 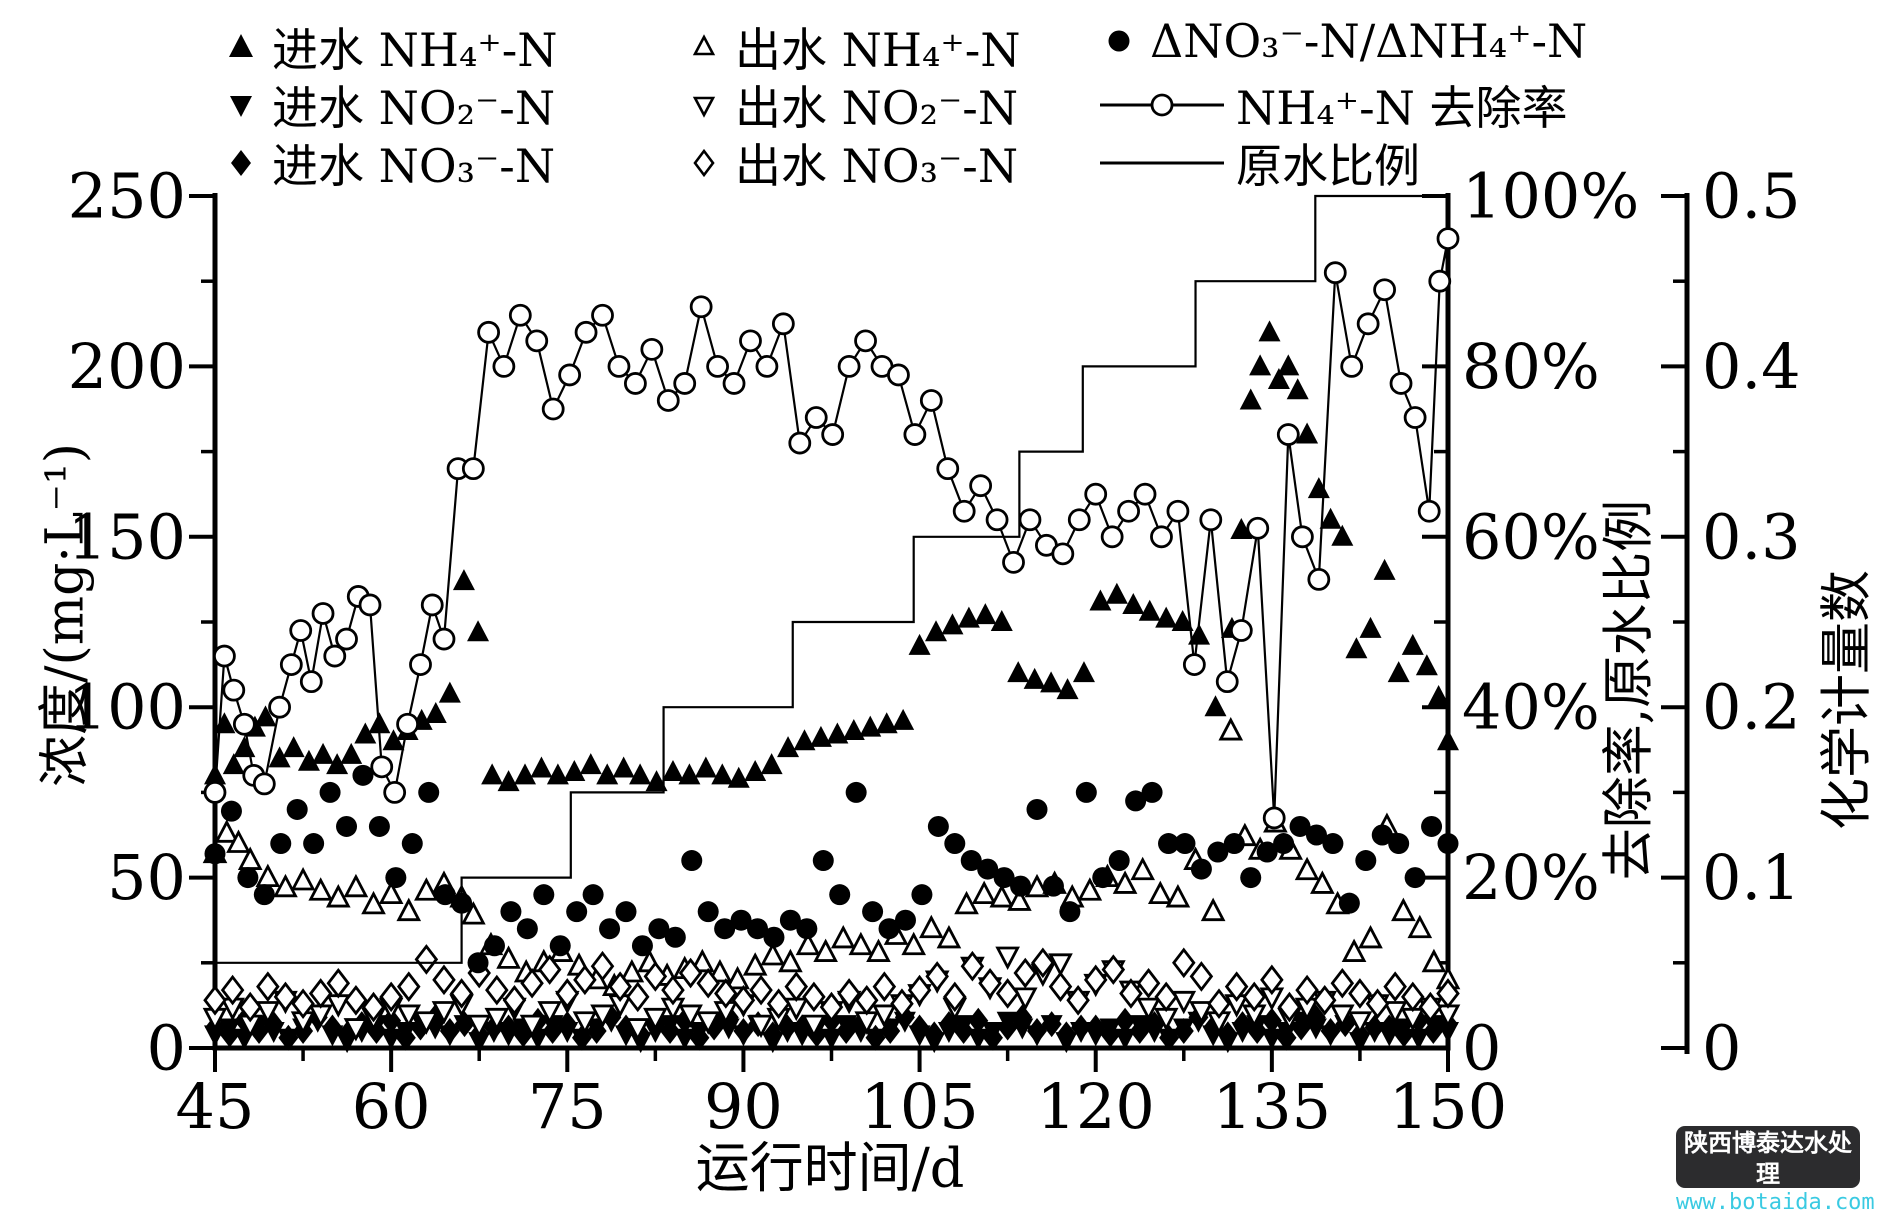 What do you see at coordinates (1721, 1048) in the screenshot?
I see `y-right2-tick-label: 0` at bounding box center [1721, 1048].